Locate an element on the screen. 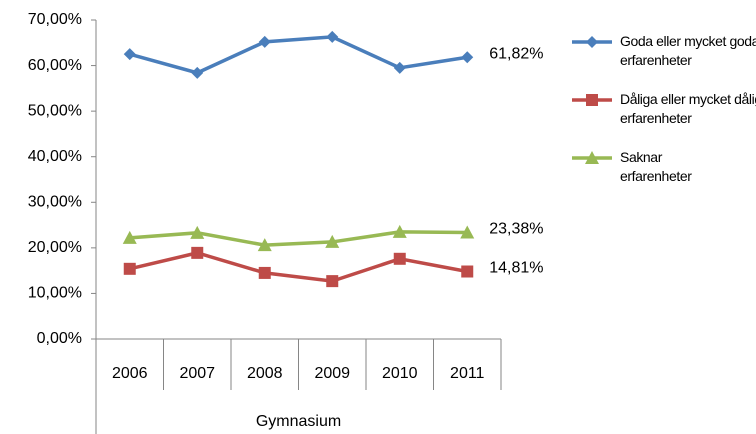  x-tick-label: 2007 is located at coordinates (197, 373).